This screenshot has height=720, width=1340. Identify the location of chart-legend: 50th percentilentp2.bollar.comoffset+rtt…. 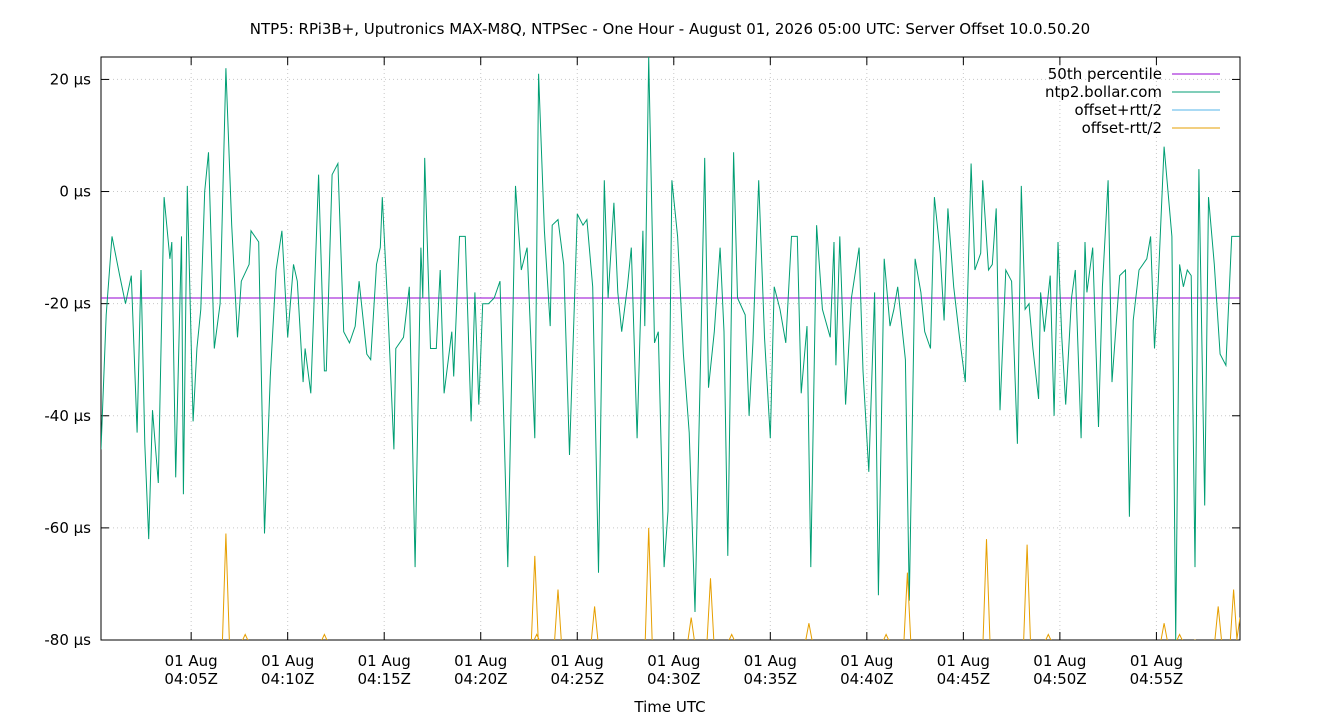
(1132, 101).